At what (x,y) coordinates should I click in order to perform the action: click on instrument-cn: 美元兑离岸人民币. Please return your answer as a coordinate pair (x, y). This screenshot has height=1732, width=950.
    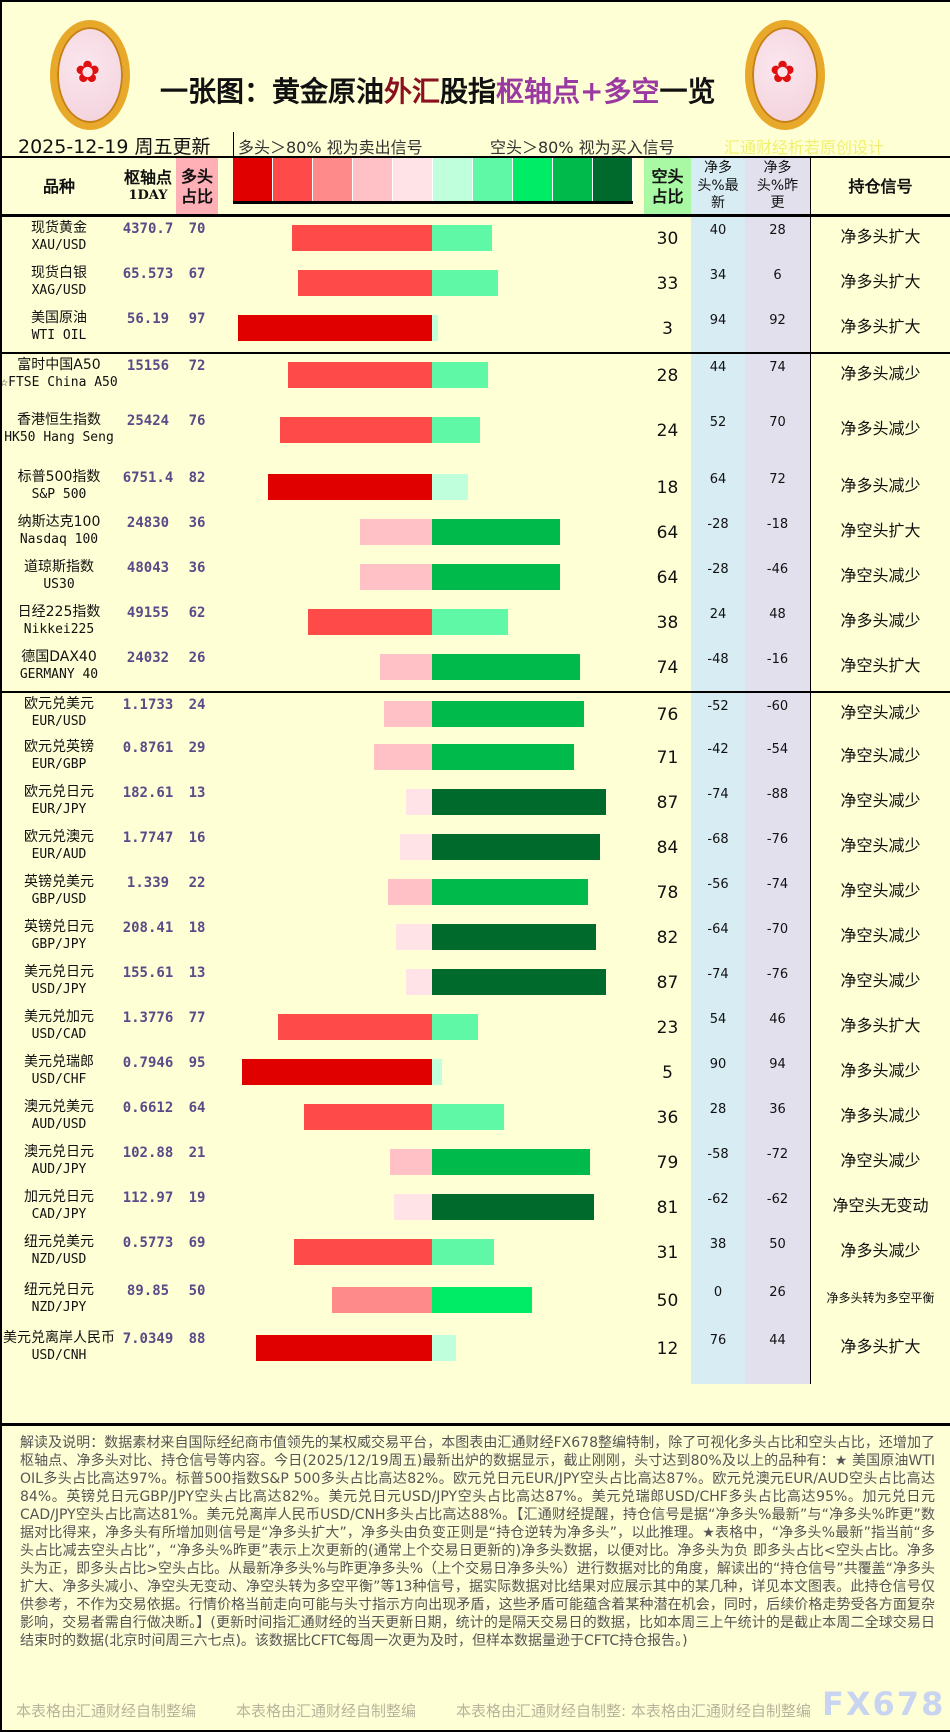
    Looking at the image, I should click on (59, 1338).